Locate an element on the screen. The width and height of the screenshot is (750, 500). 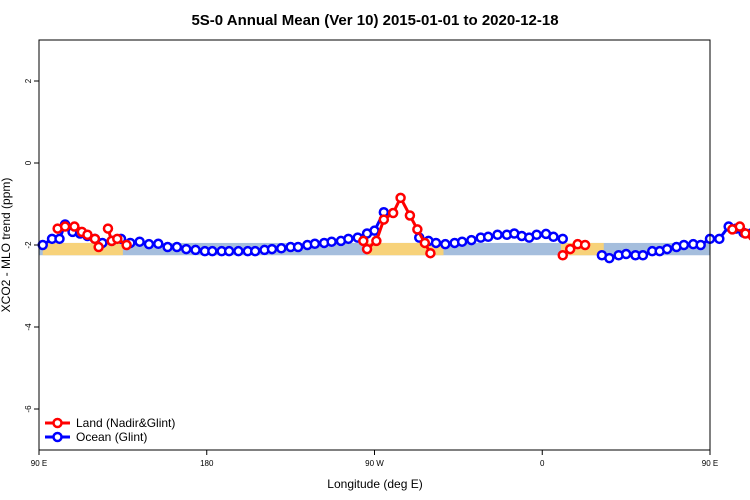
legend-entry-label: Land (Nadir&Glint) is located at coordinates (125, 423).